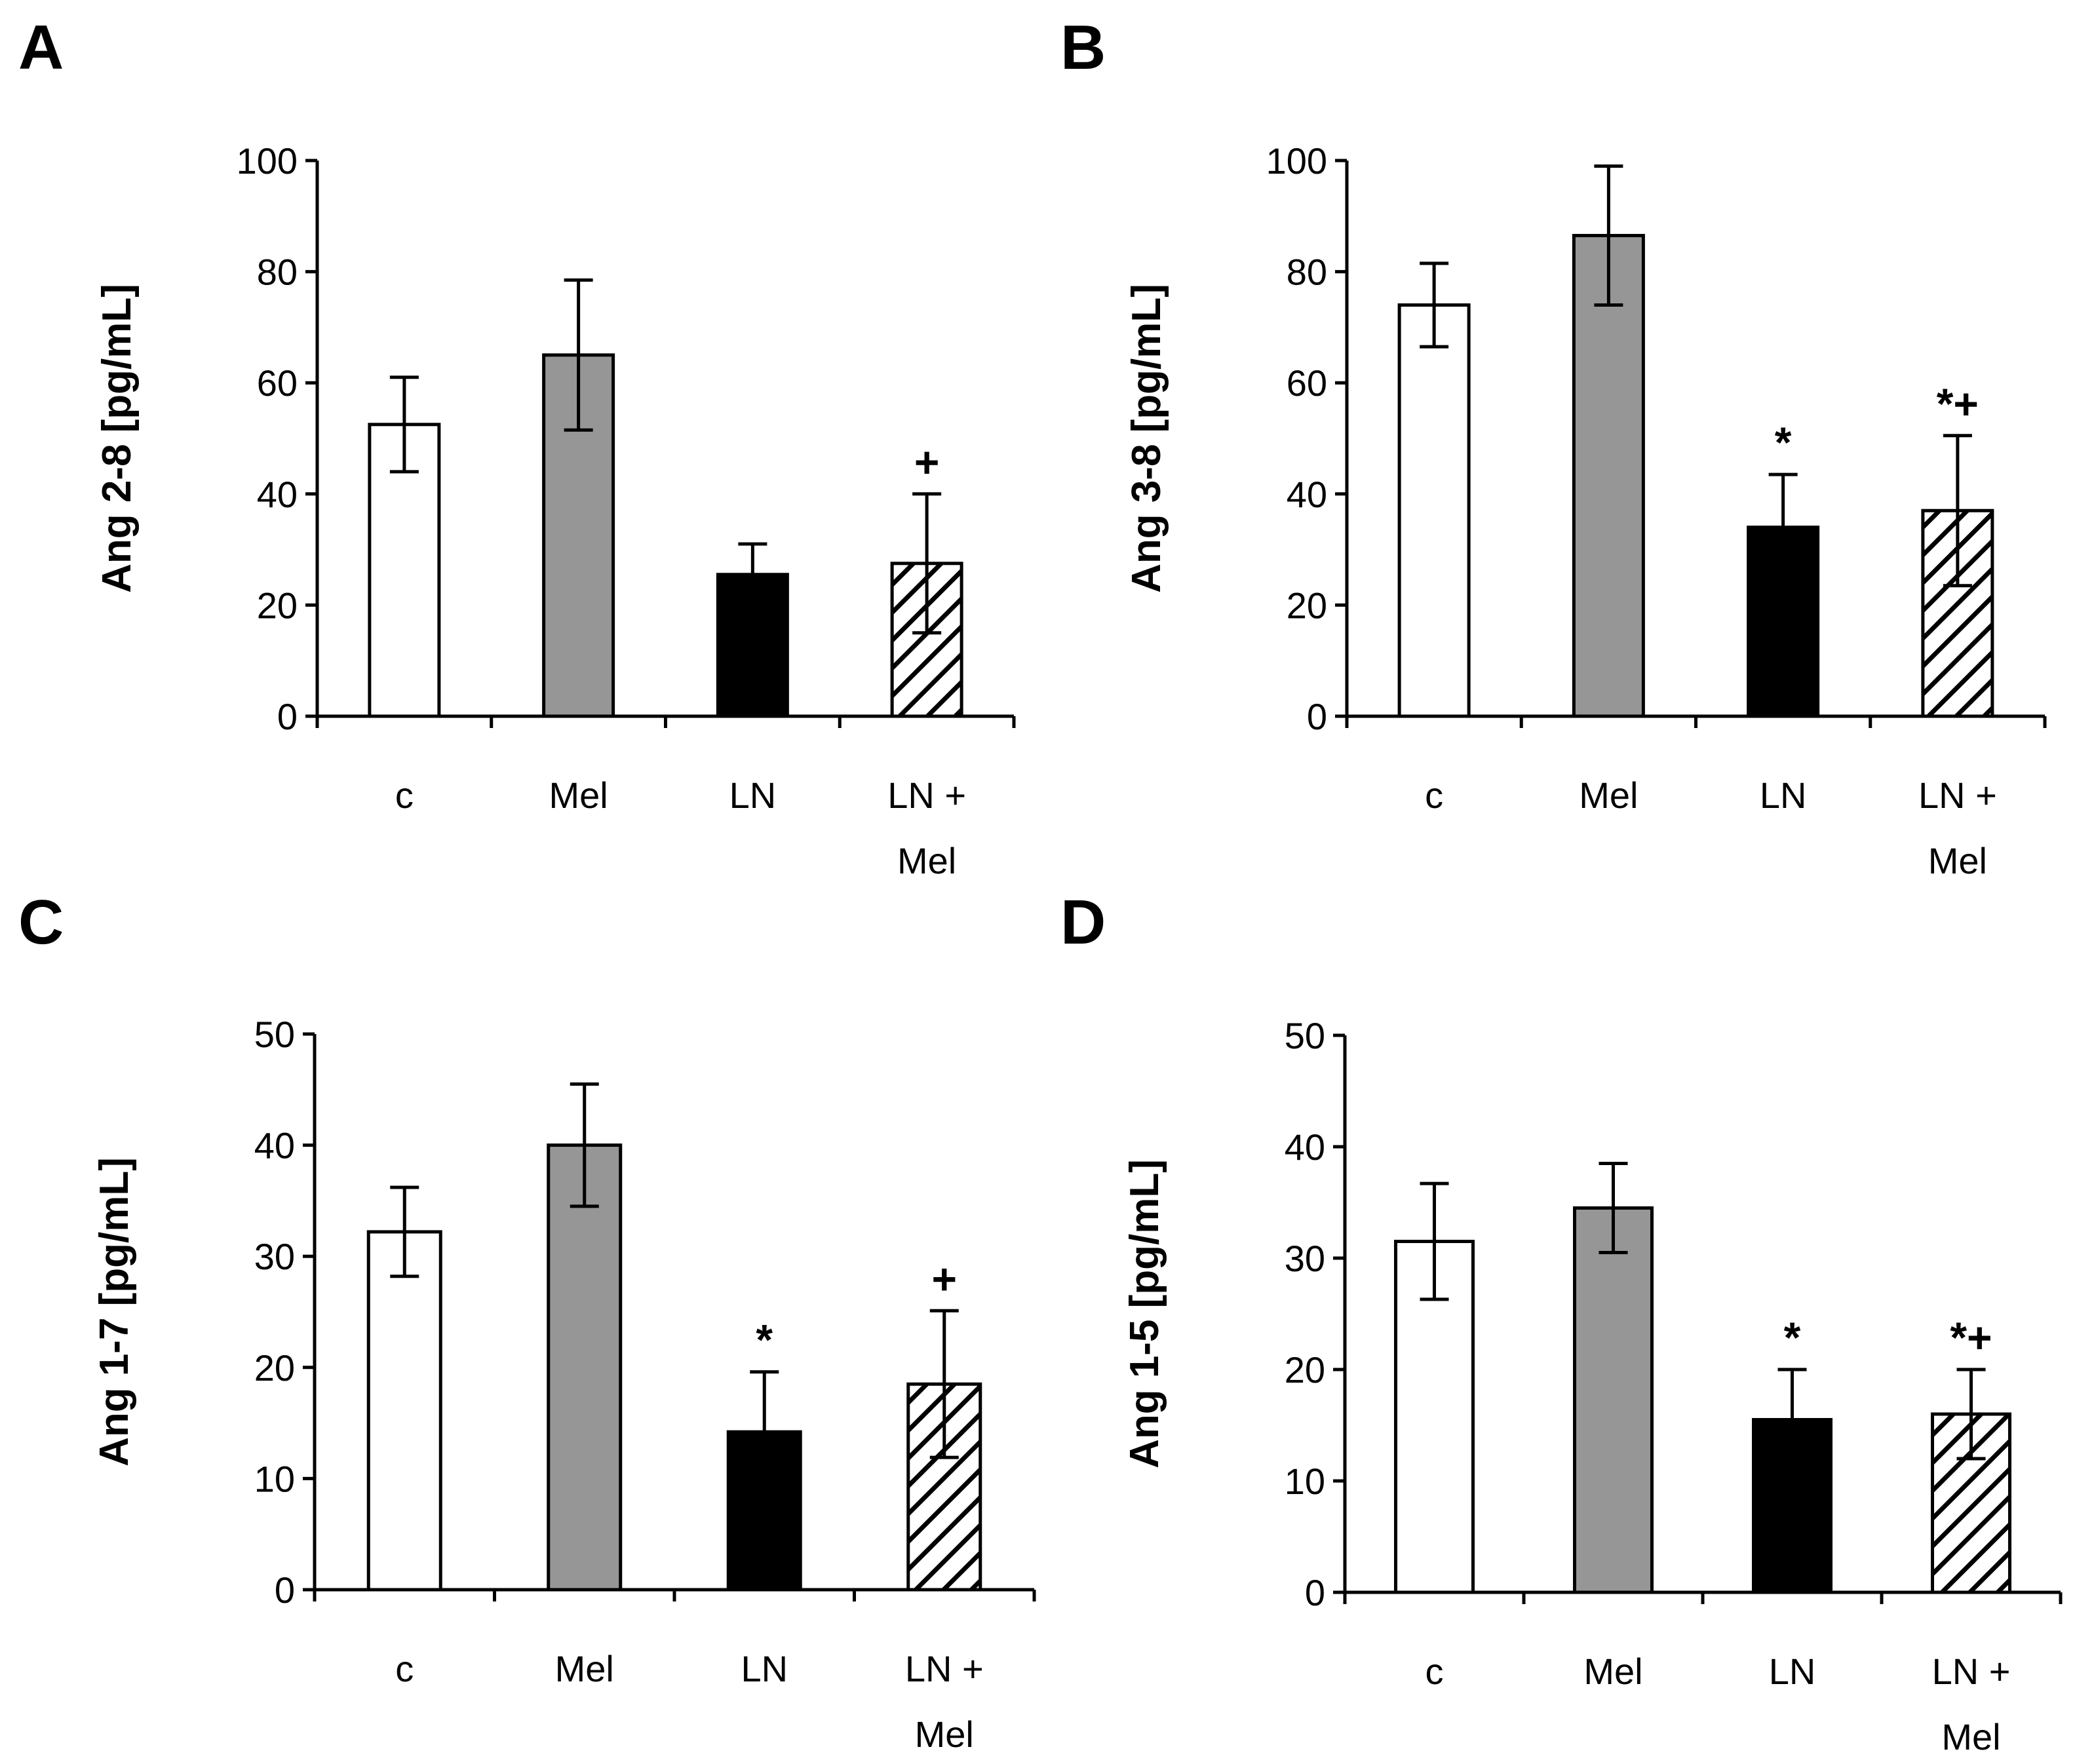 The image size is (2075, 1764). Describe the element at coordinates (115, 1312) in the screenshot. I see `y-axis-title: Ang 1-7 [pg/mL]` at that location.